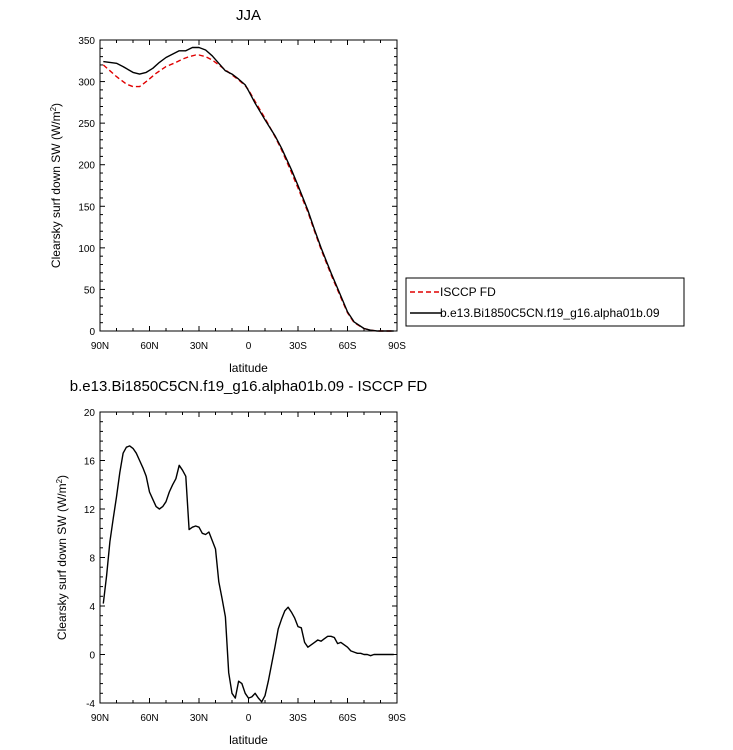 This screenshot has width=733, height=750. I want to click on legend-box, so click(545, 302).